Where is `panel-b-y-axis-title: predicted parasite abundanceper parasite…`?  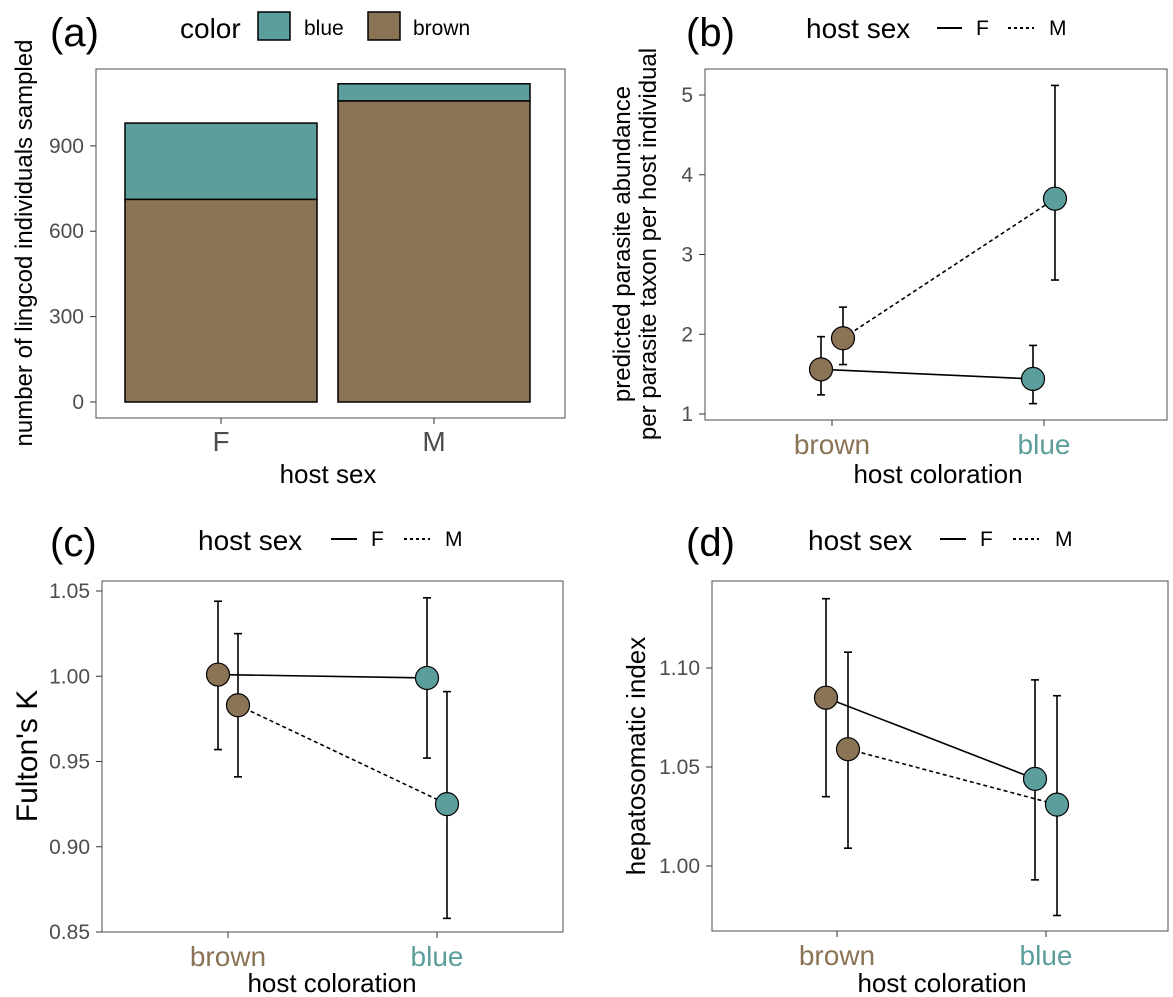
panel-b-y-axis-title: predicted parasite abundanceper parasite… is located at coordinates (635, 244).